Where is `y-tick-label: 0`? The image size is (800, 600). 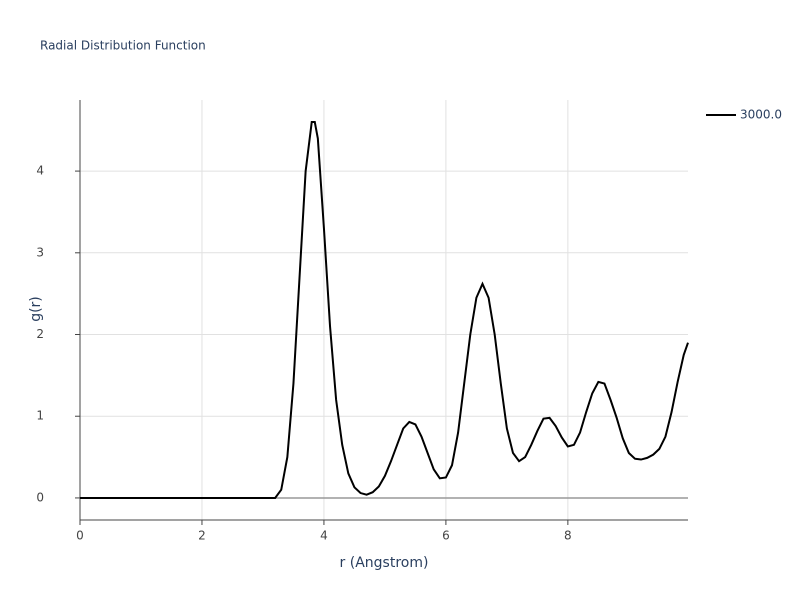 y-tick-label: 0 is located at coordinates (40, 497).